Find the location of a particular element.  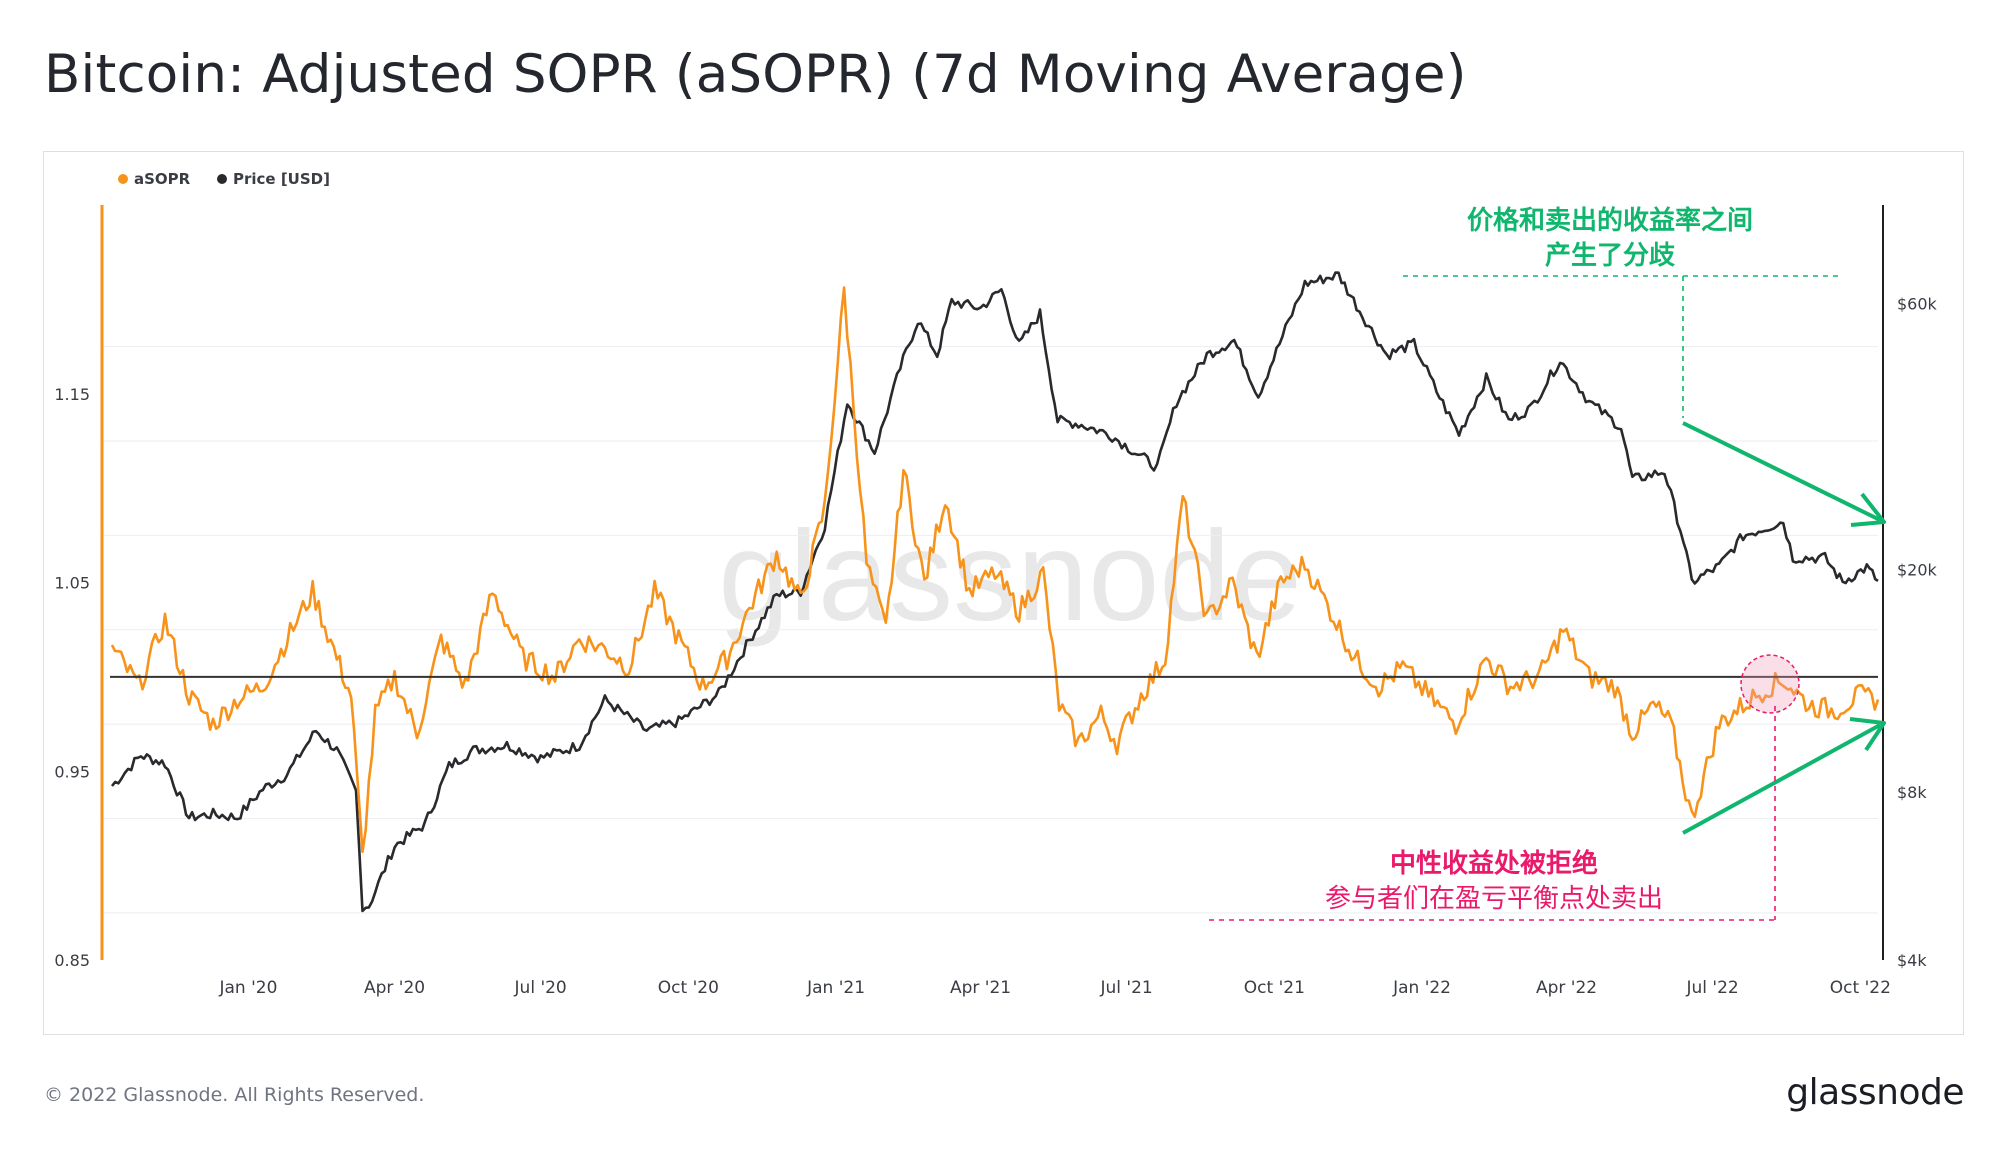

x-tick-label: Oct '21 is located at coordinates (1274, 988).